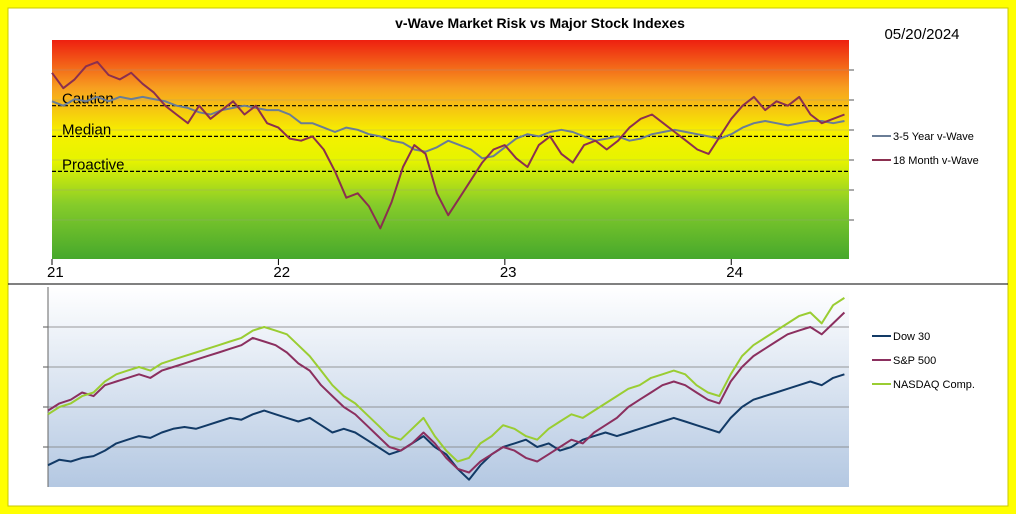  What do you see at coordinates (936, 161) in the screenshot?
I see `legend-label-18-month-v-wave: 18 Month v-Wave` at bounding box center [936, 161].